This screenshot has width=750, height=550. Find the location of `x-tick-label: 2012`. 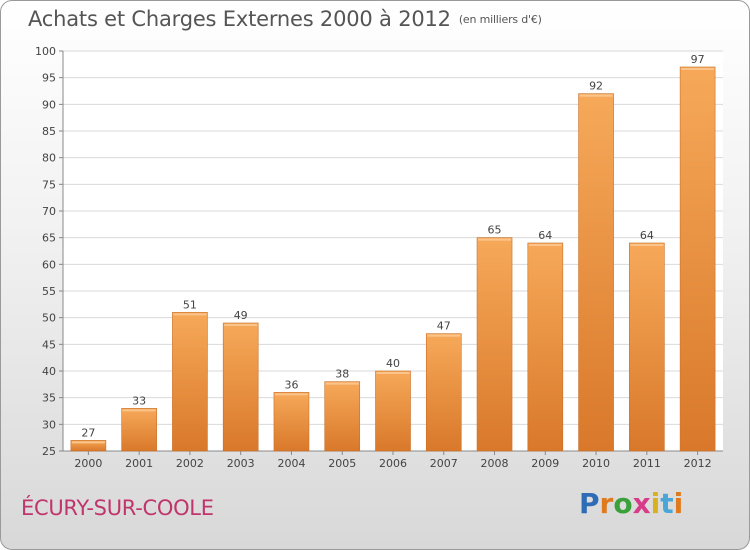

x-tick-label: 2012 is located at coordinates (698, 463).